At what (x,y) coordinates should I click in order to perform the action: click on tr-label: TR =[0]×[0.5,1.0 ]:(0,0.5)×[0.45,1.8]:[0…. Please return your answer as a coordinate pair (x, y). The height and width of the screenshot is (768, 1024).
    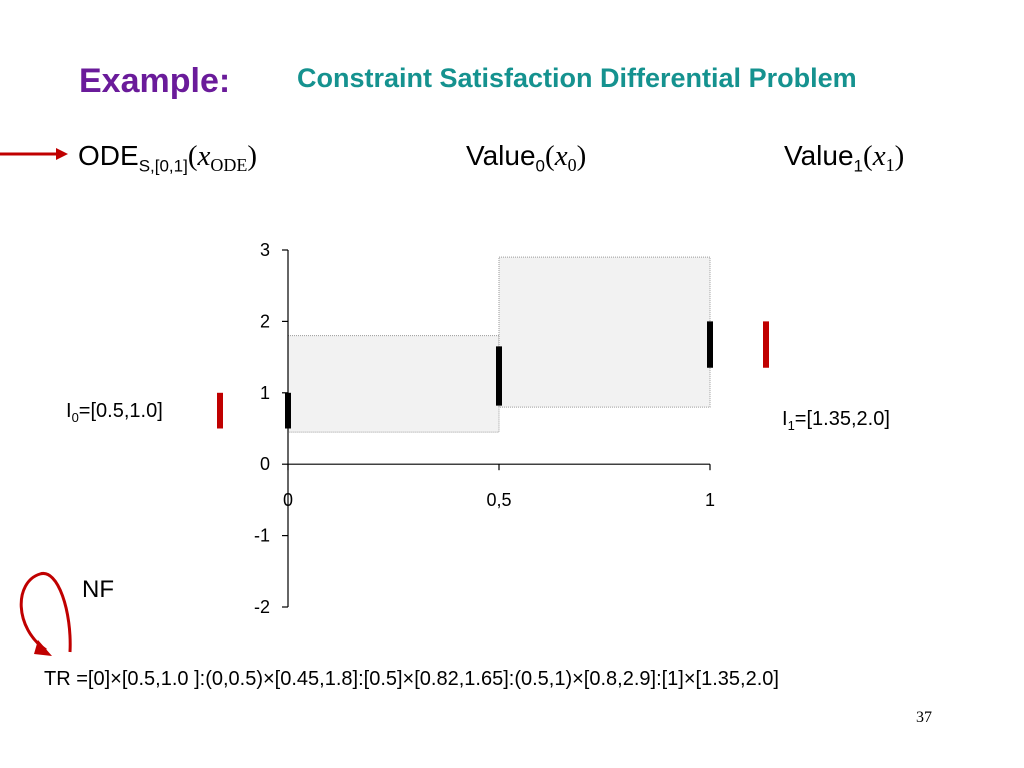
    Looking at the image, I should click on (411, 679).